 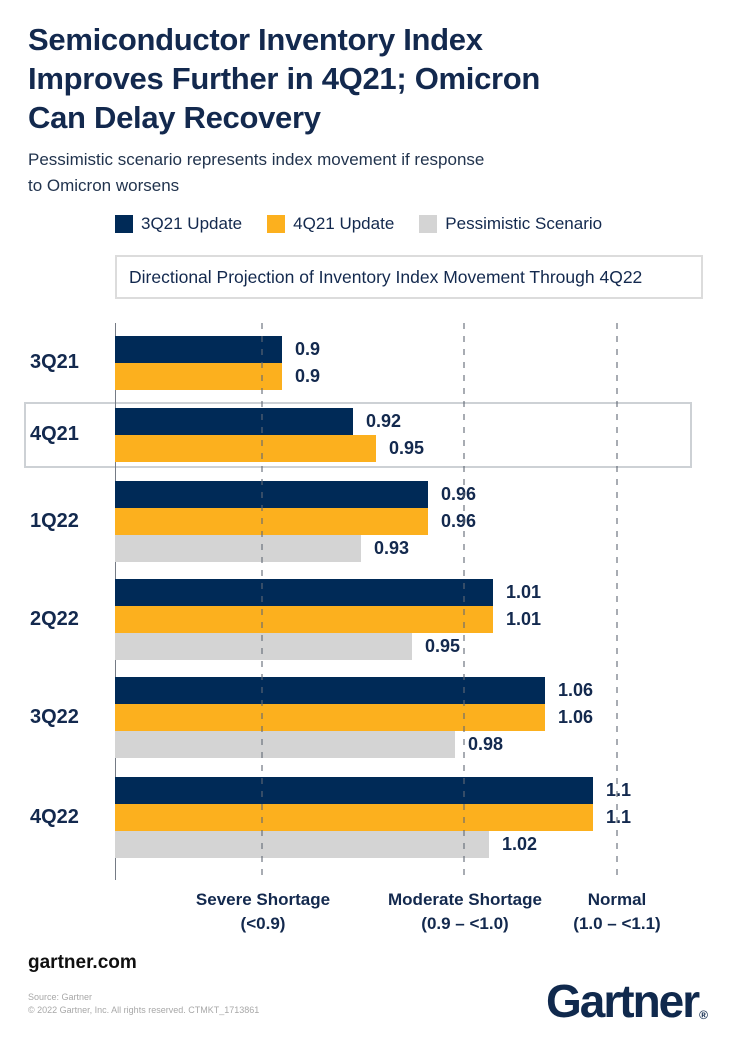 I want to click on bar-4q21-3q21-update, so click(x=234, y=421).